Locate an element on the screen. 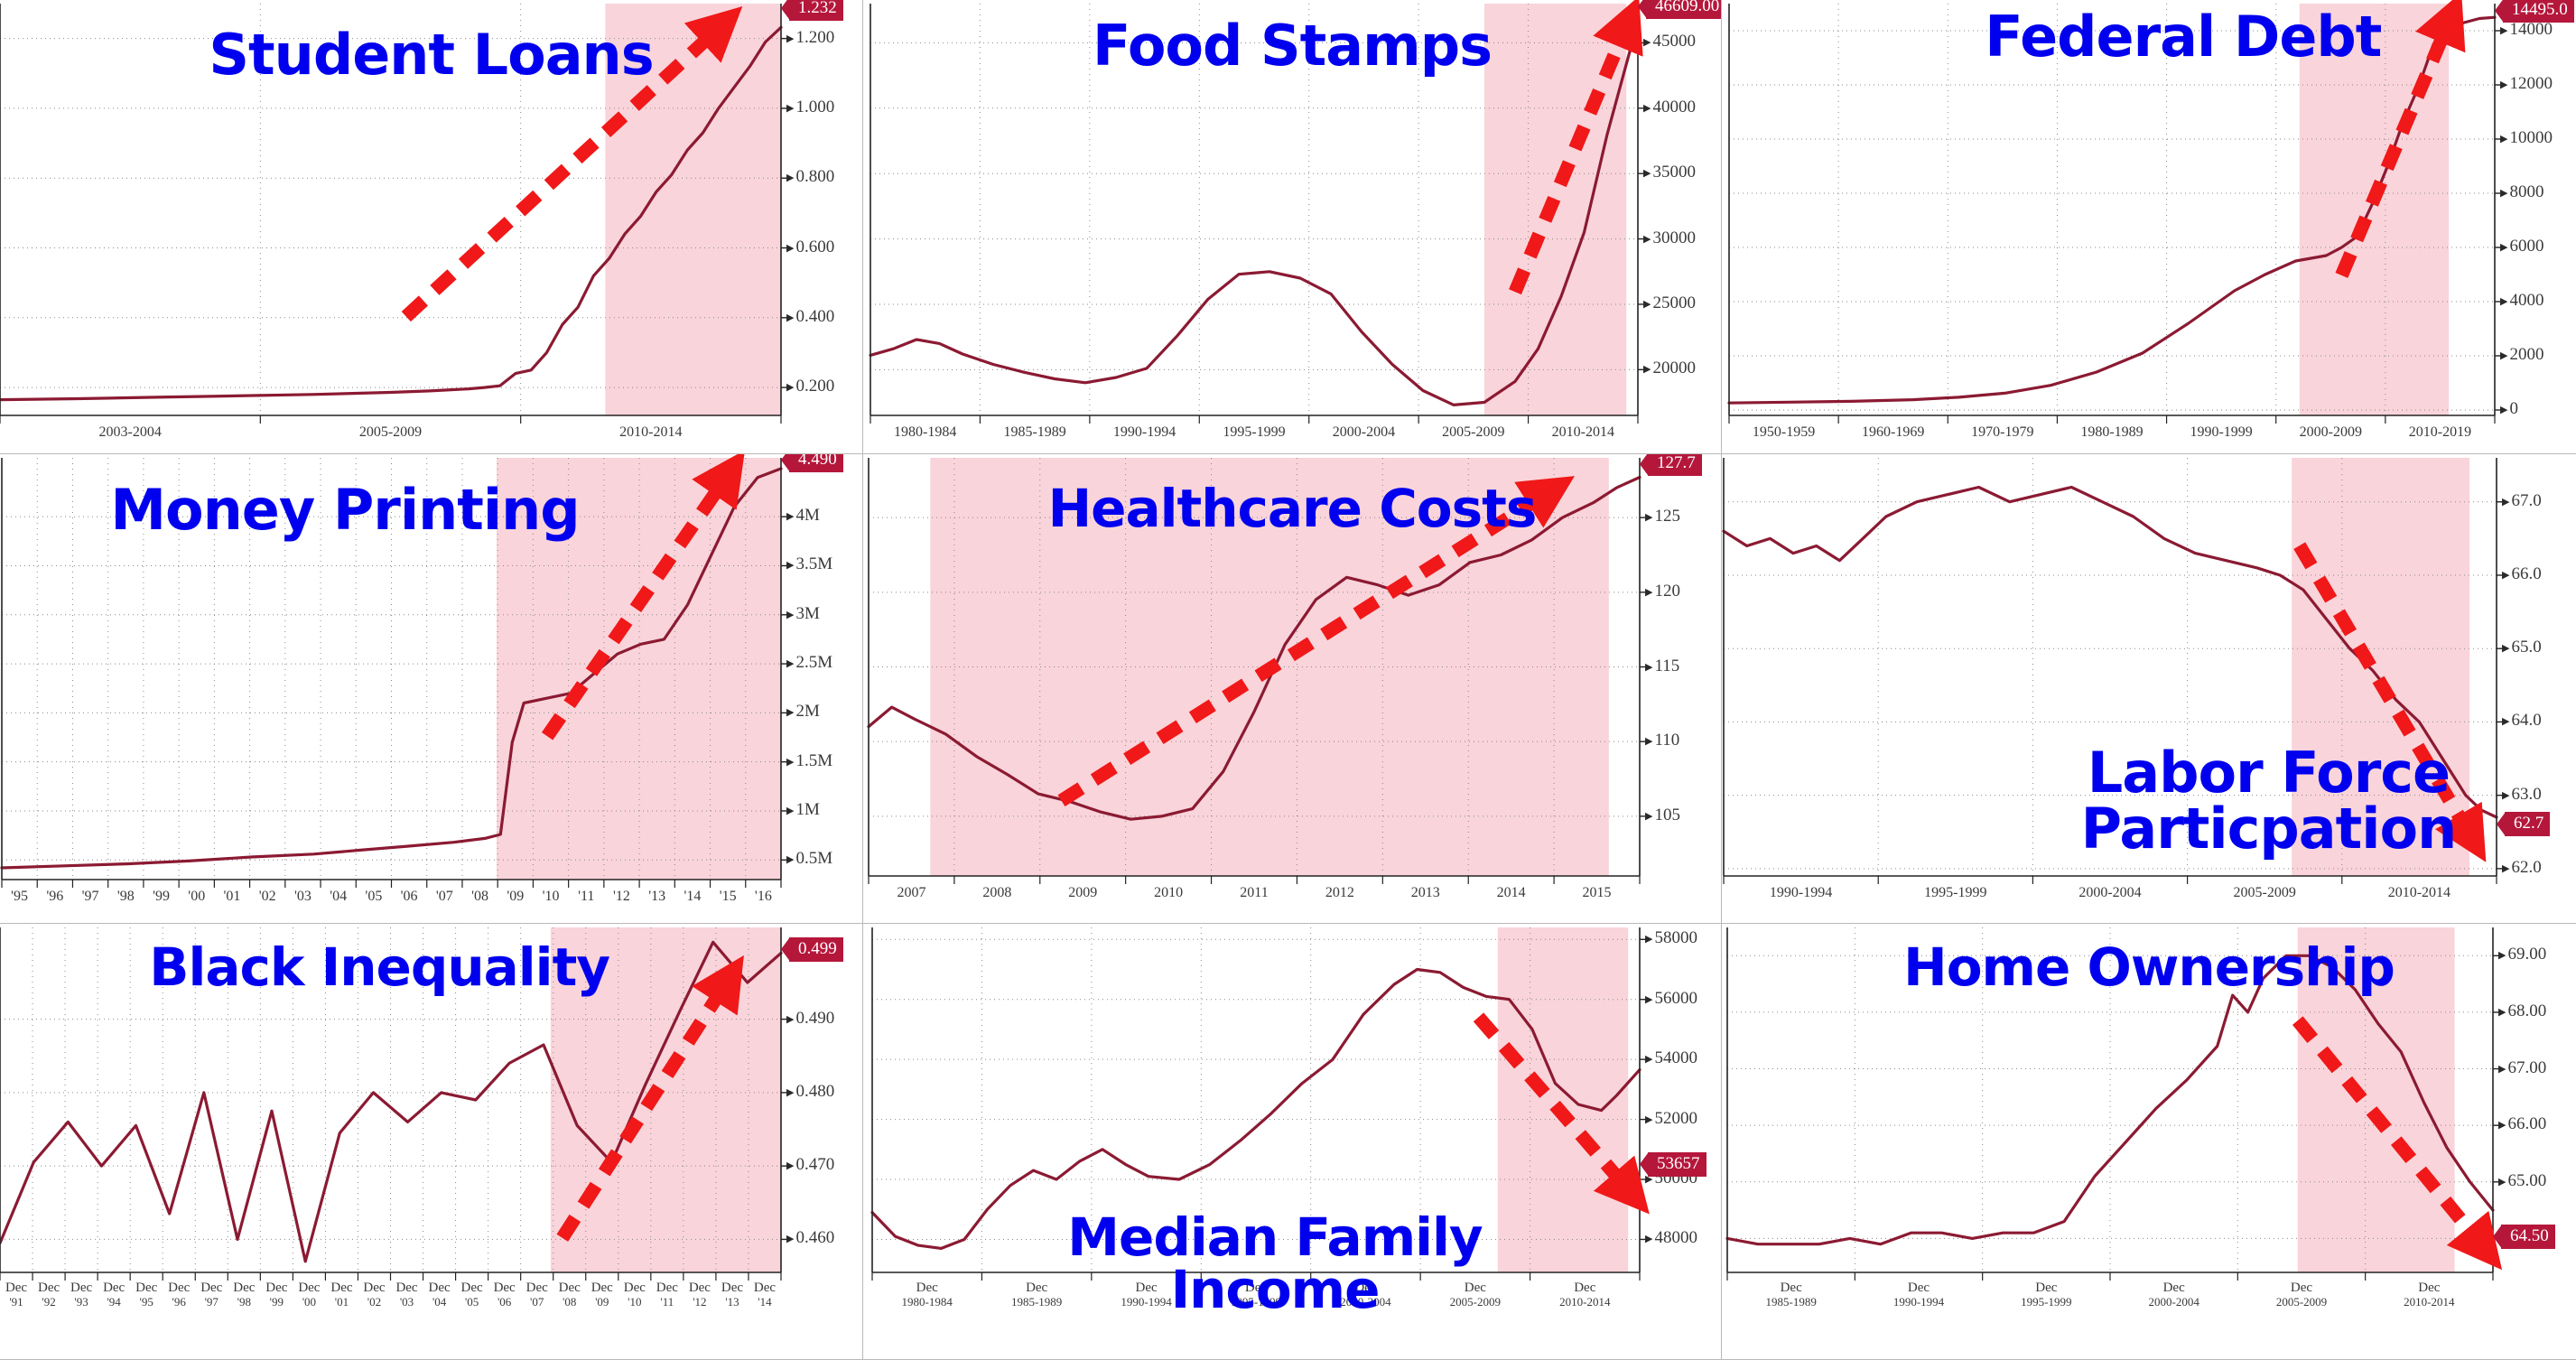  y-axis-tick-label: 66.00 is located at coordinates (2522, 1124).